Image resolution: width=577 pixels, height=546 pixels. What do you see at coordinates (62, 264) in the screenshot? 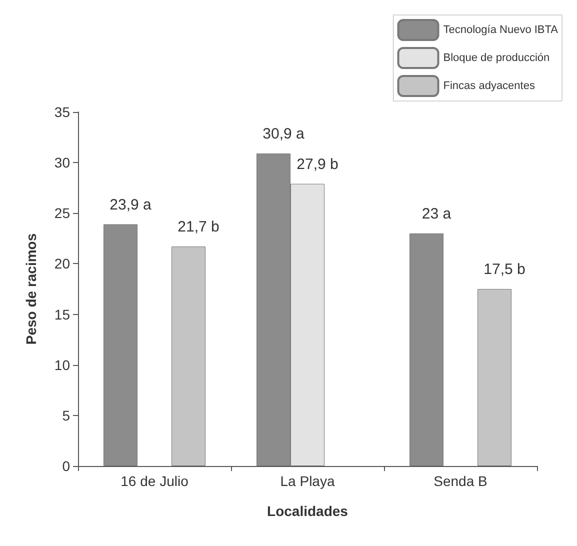
I see `y-tick-label: 20` at bounding box center [62, 264].